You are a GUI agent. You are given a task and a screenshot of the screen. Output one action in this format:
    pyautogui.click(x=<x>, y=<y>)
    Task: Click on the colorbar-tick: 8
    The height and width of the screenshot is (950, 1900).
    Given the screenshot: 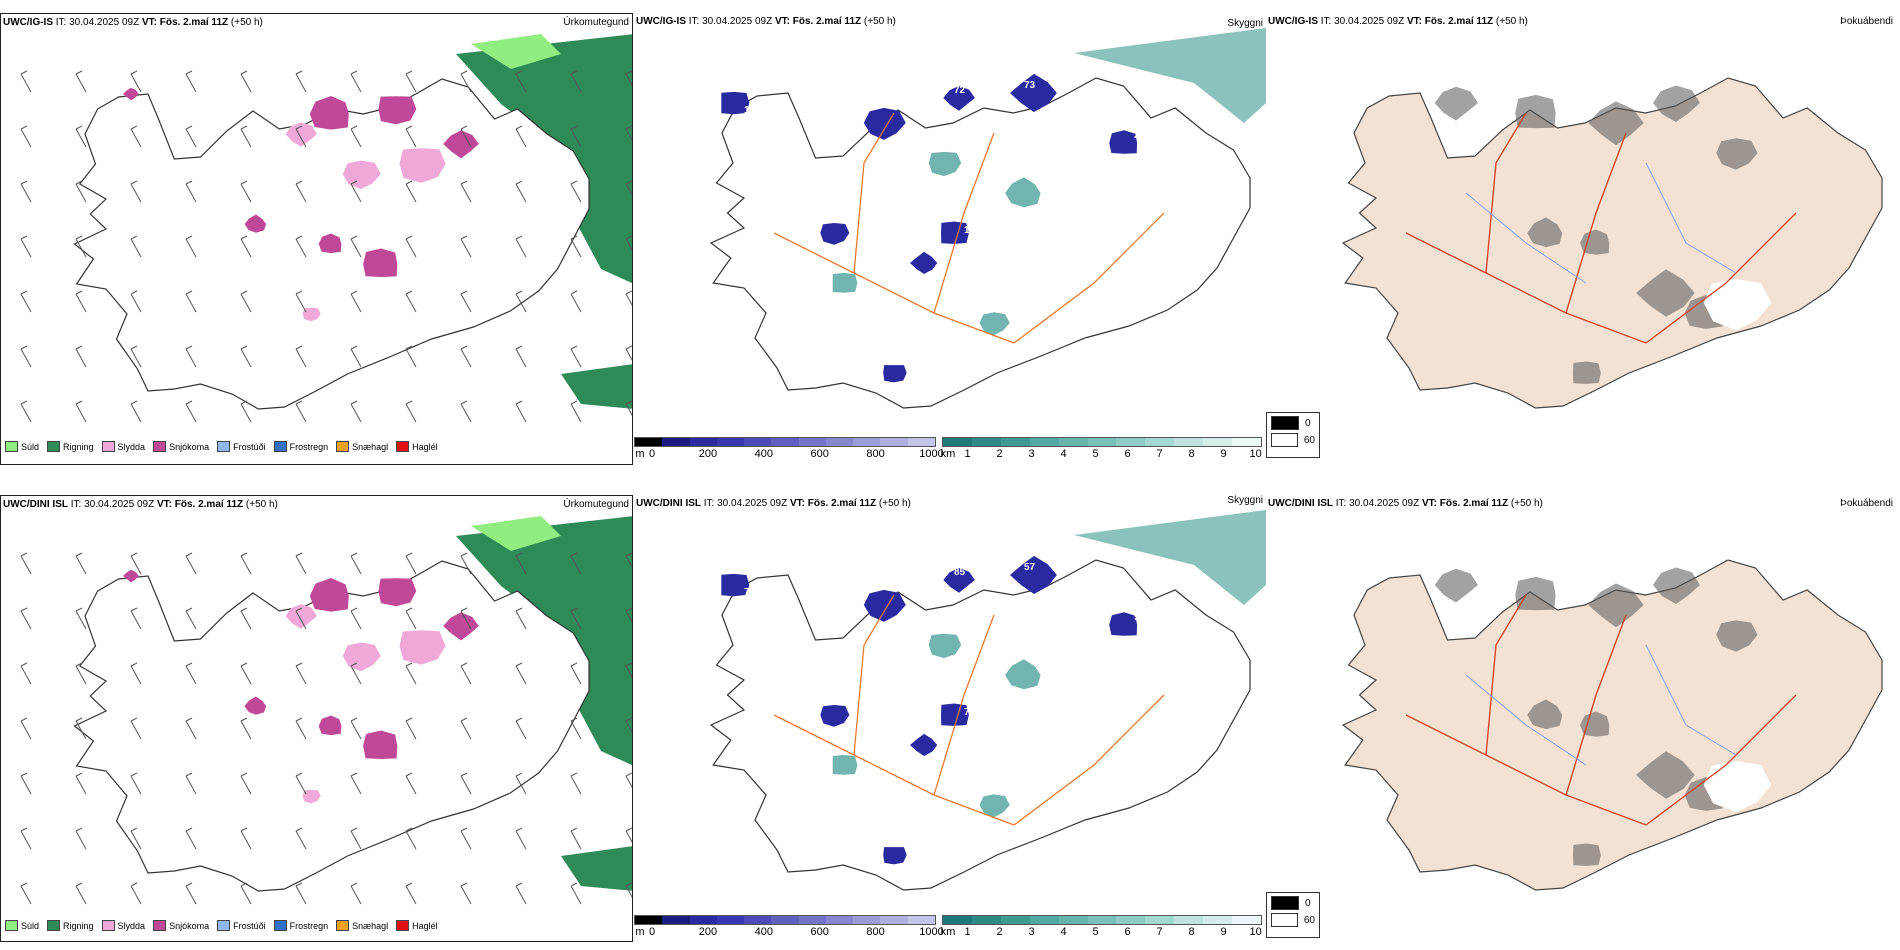 What is the action you would take?
    pyautogui.click(x=1191, y=932)
    